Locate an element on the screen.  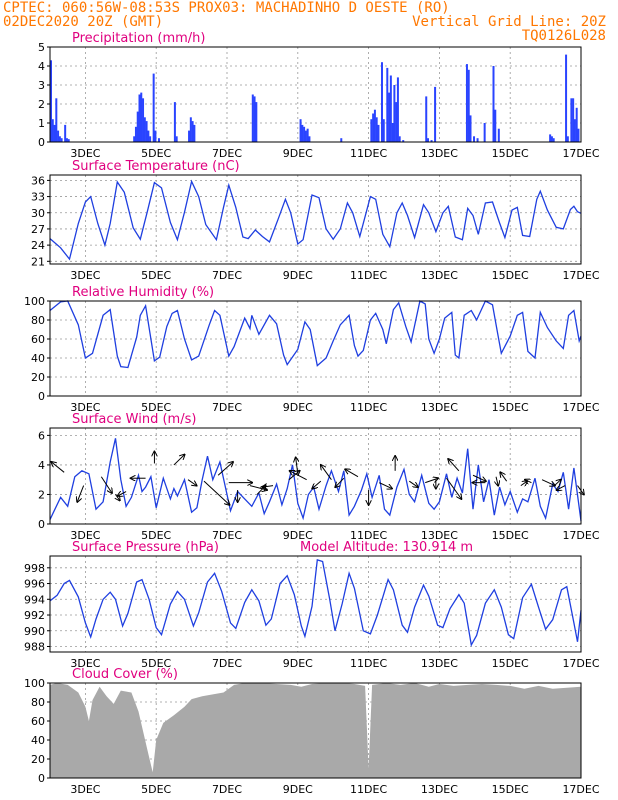
model-id: TQ0126L028 is located at coordinates (563, 36).